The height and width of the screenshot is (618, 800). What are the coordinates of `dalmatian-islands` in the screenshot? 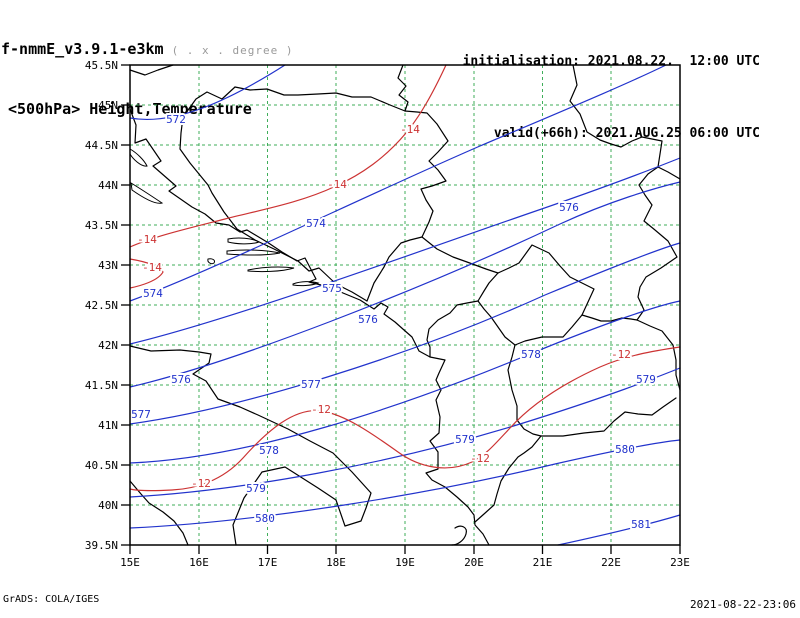 It's located at (224, 217).